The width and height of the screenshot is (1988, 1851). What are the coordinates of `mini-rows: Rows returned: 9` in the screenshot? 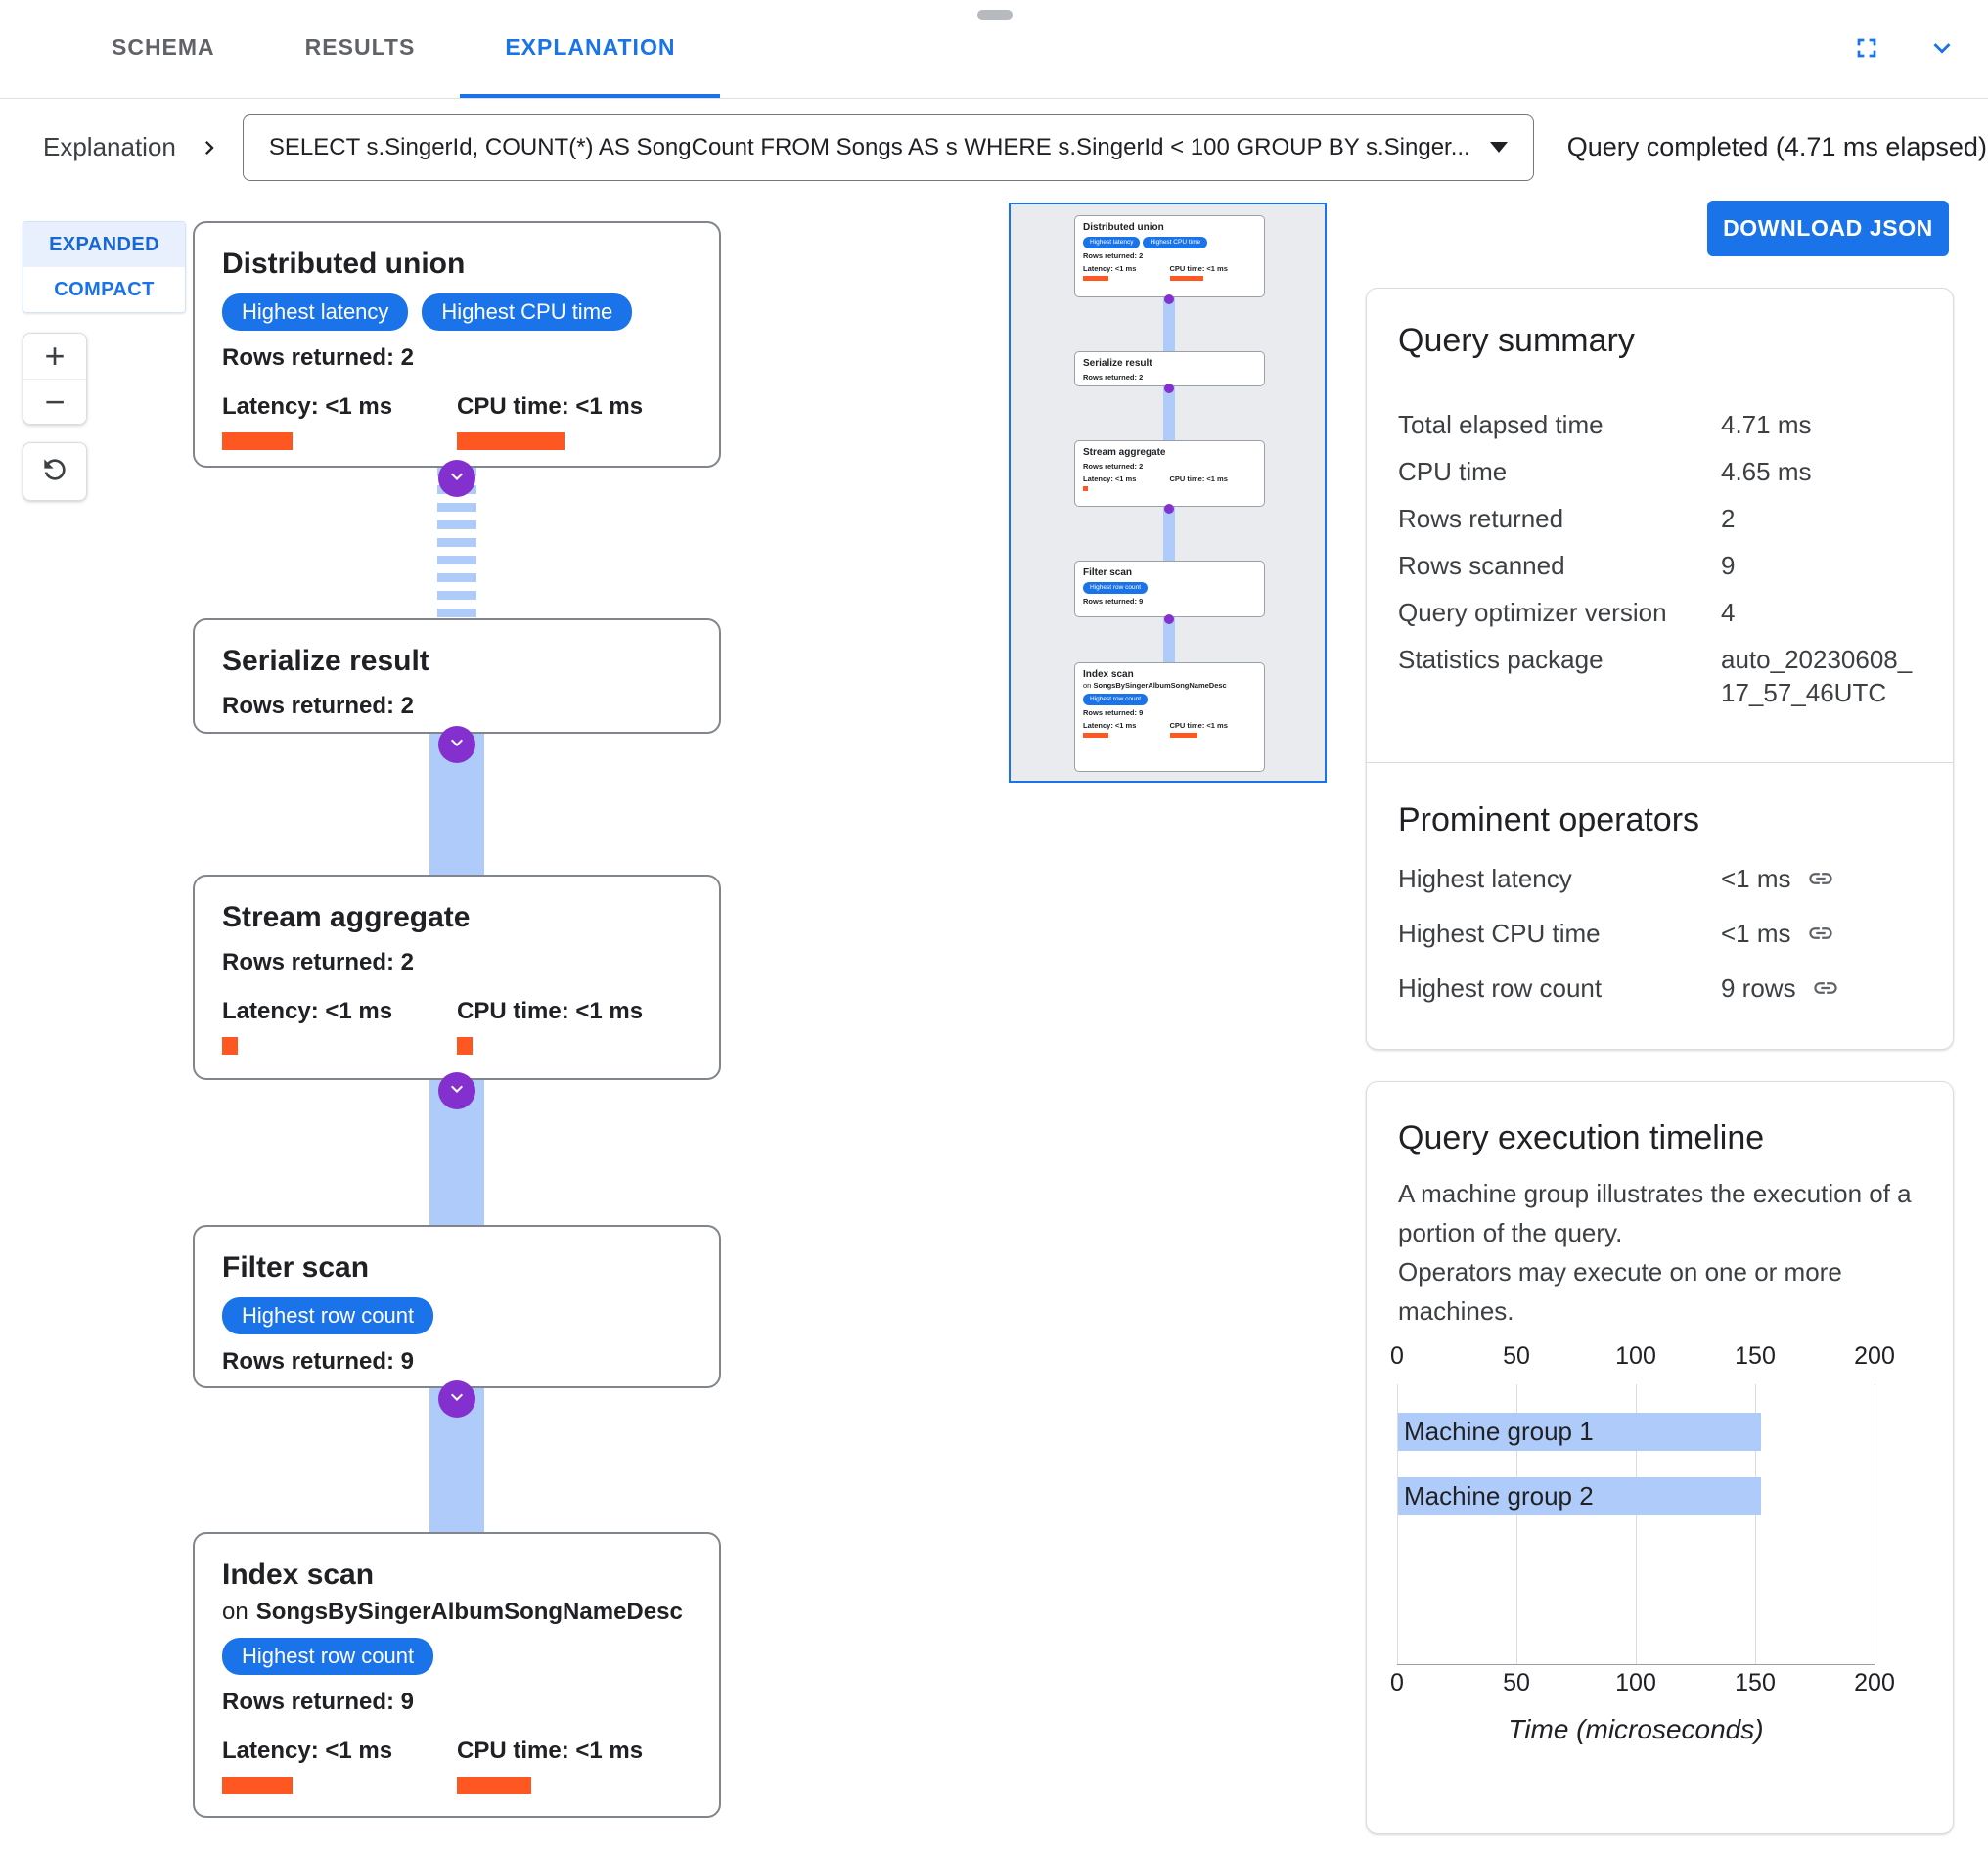 It's located at (1113, 712).